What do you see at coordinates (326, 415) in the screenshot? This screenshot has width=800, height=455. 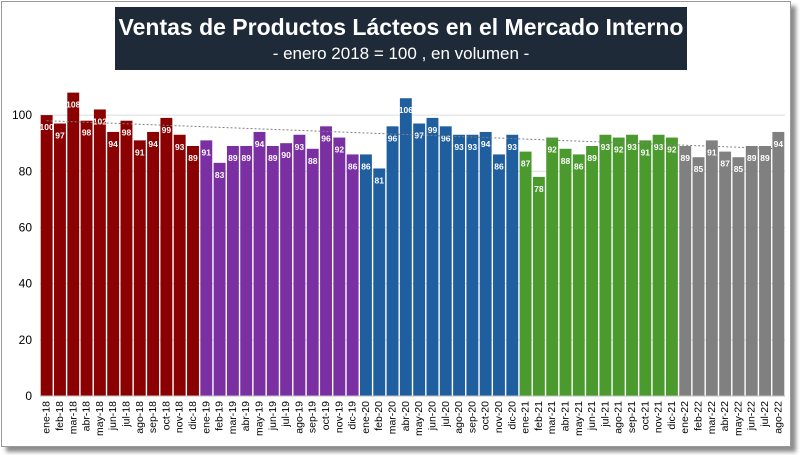 I see `x-tick-label: oct-19` at bounding box center [326, 415].